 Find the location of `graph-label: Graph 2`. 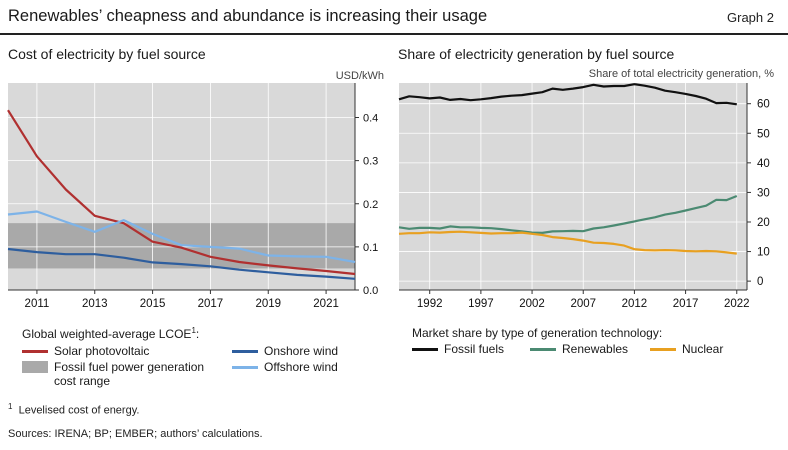

graph-label: Graph 2 is located at coordinates (750, 17).